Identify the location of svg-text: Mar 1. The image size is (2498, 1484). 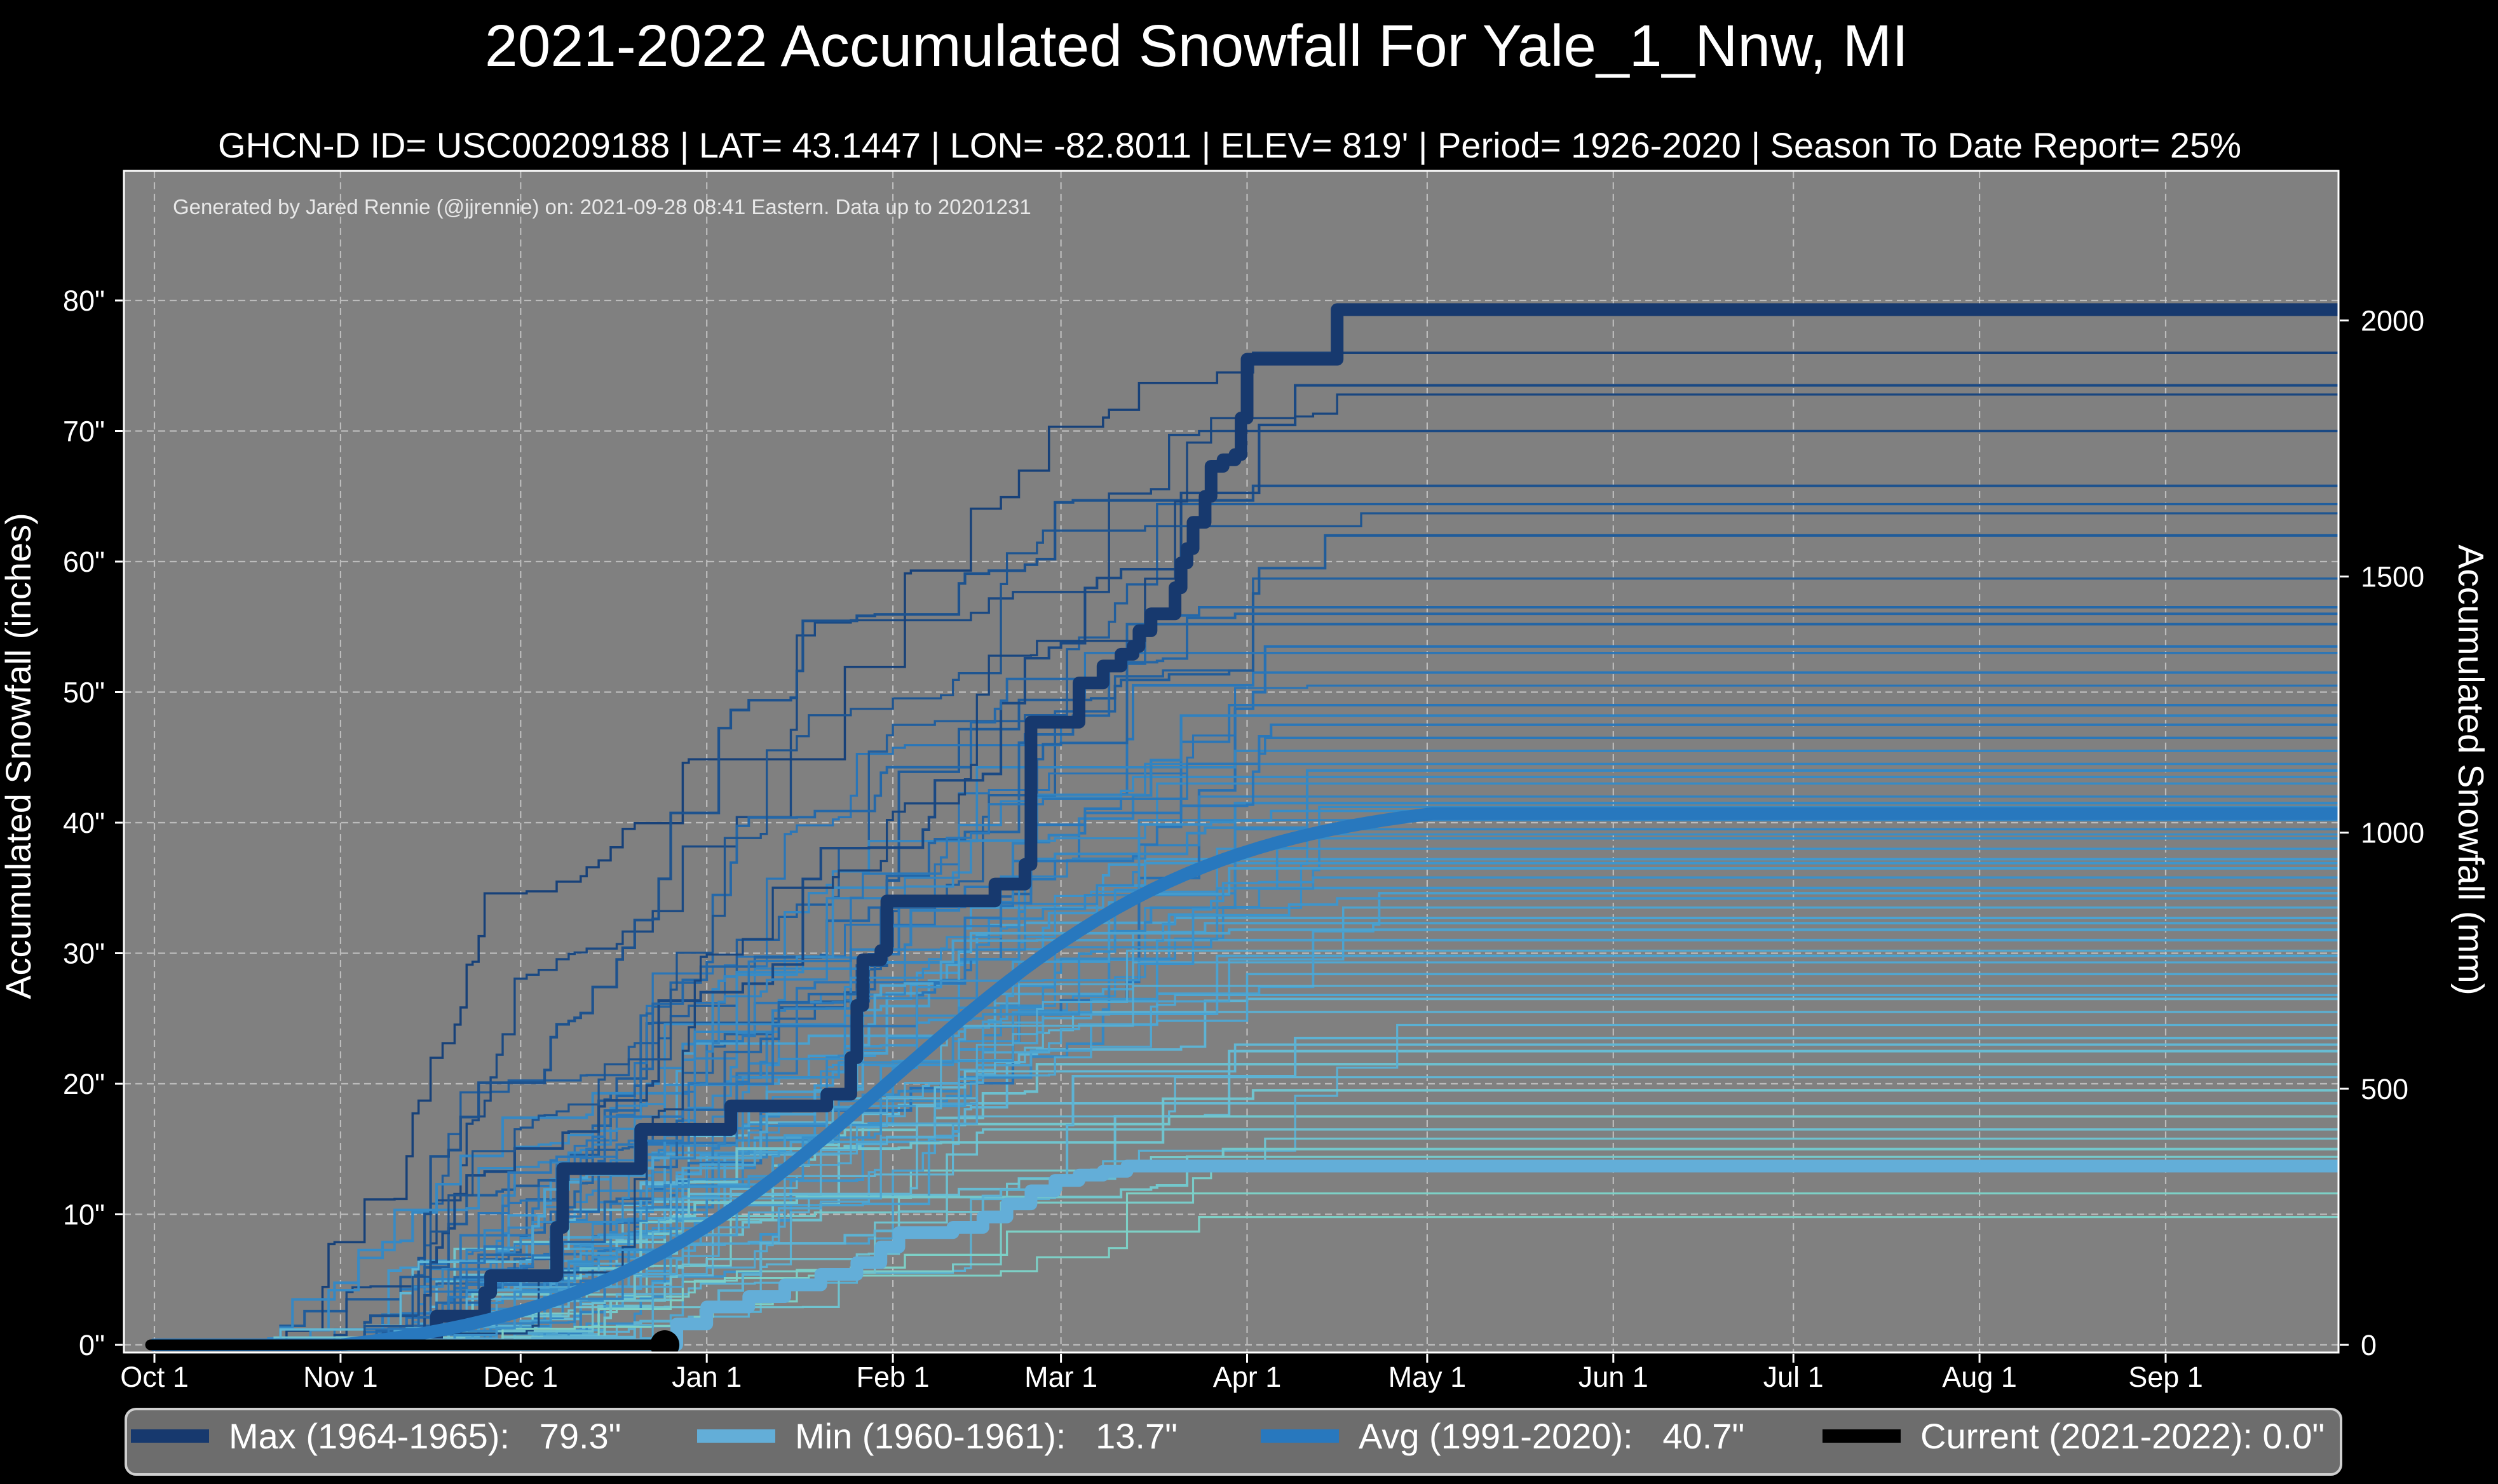
(1060, 1377).